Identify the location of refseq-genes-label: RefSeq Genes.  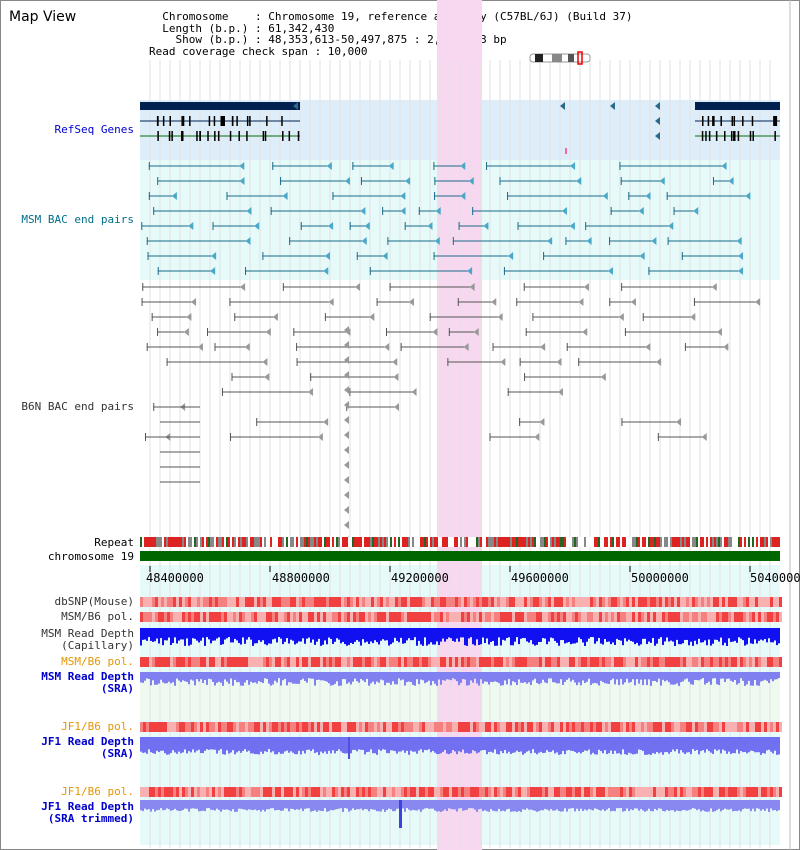
(94, 129).